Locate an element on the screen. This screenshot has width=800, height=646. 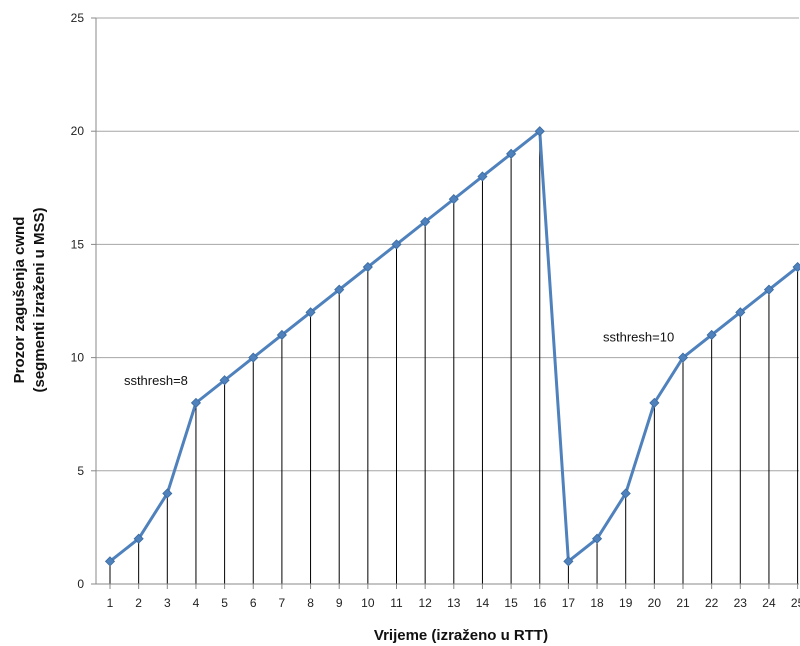
x-tick-label: 15 is located at coordinates (511, 603).